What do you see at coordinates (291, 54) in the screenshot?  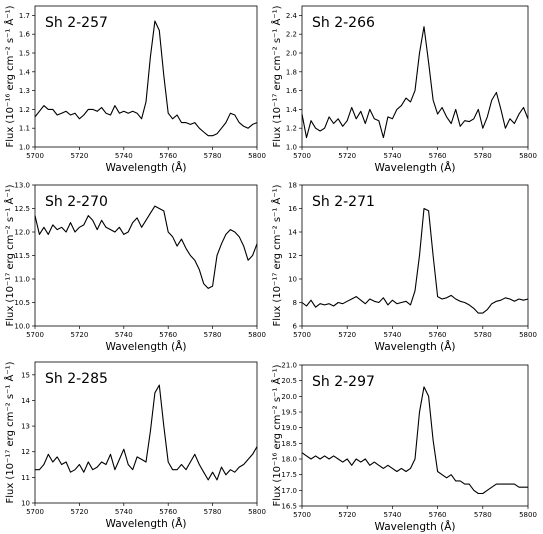 I see `y-tick-label: 2.0` at bounding box center [291, 54].